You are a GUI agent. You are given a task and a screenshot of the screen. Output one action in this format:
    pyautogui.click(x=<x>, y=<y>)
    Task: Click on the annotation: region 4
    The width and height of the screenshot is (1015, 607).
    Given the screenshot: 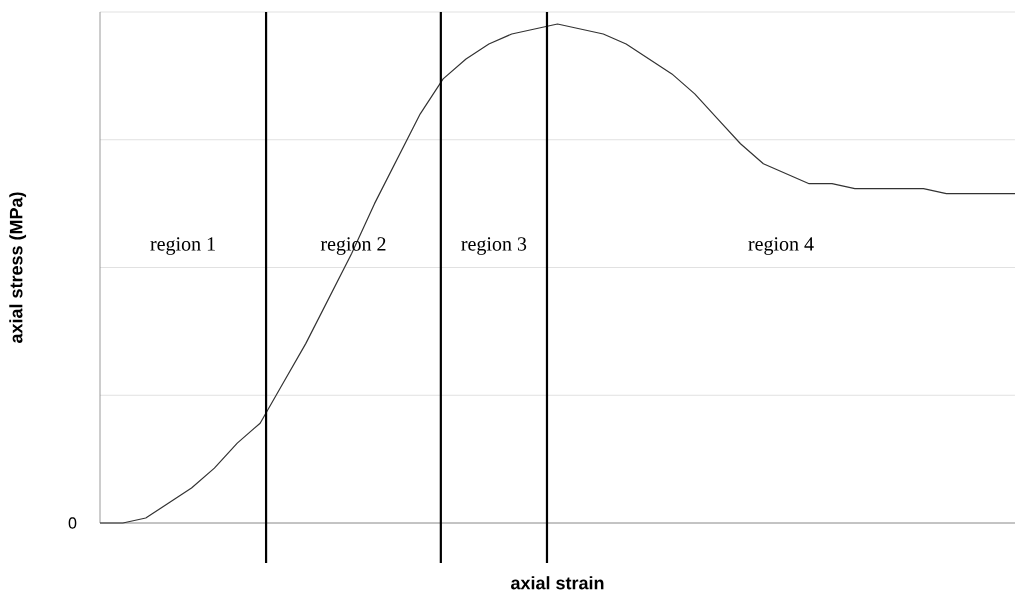 What is the action you would take?
    pyautogui.click(x=781, y=246)
    